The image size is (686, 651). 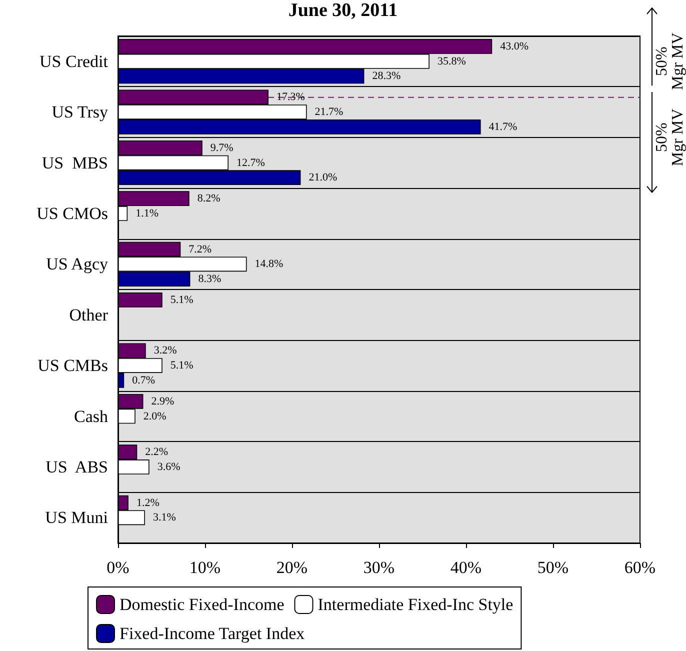 What do you see at coordinates (91, 416) in the screenshot?
I see `y-tick-label: Cash` at bounding box center [91, 416].